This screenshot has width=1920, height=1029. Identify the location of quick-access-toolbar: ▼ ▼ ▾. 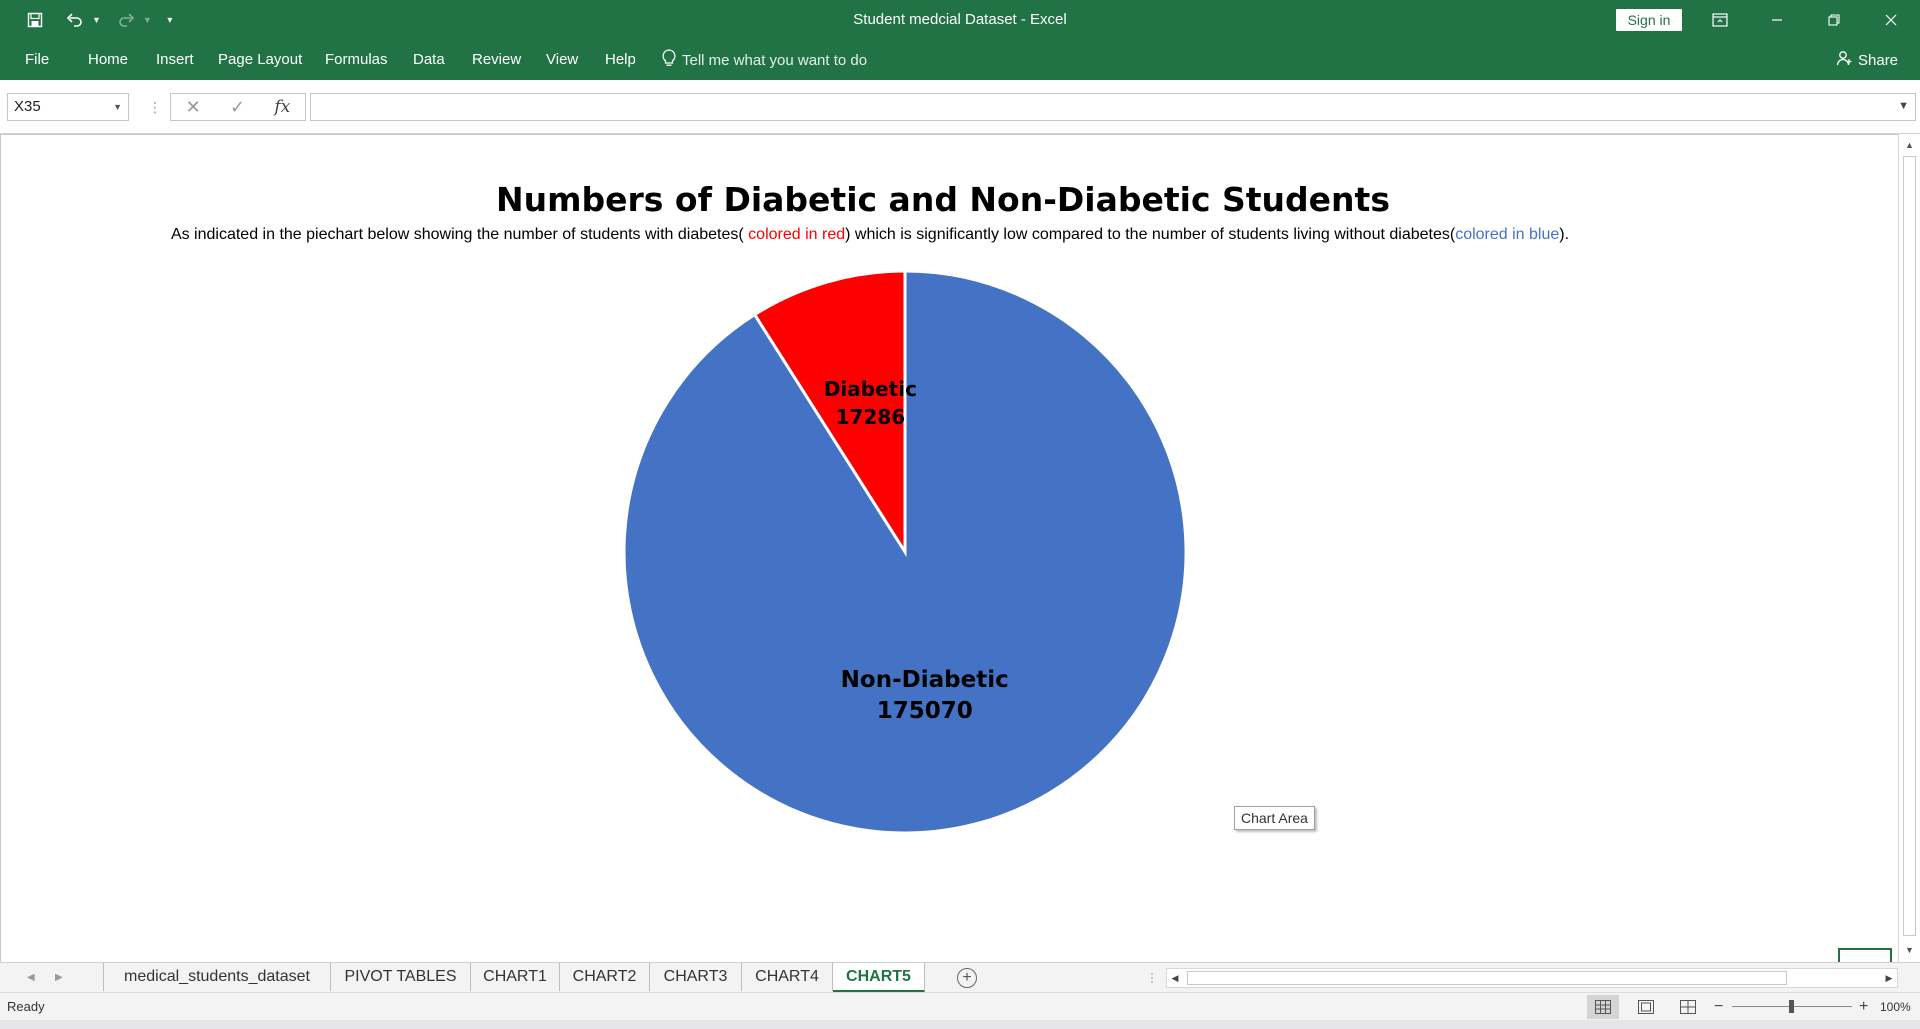
(99, 20).